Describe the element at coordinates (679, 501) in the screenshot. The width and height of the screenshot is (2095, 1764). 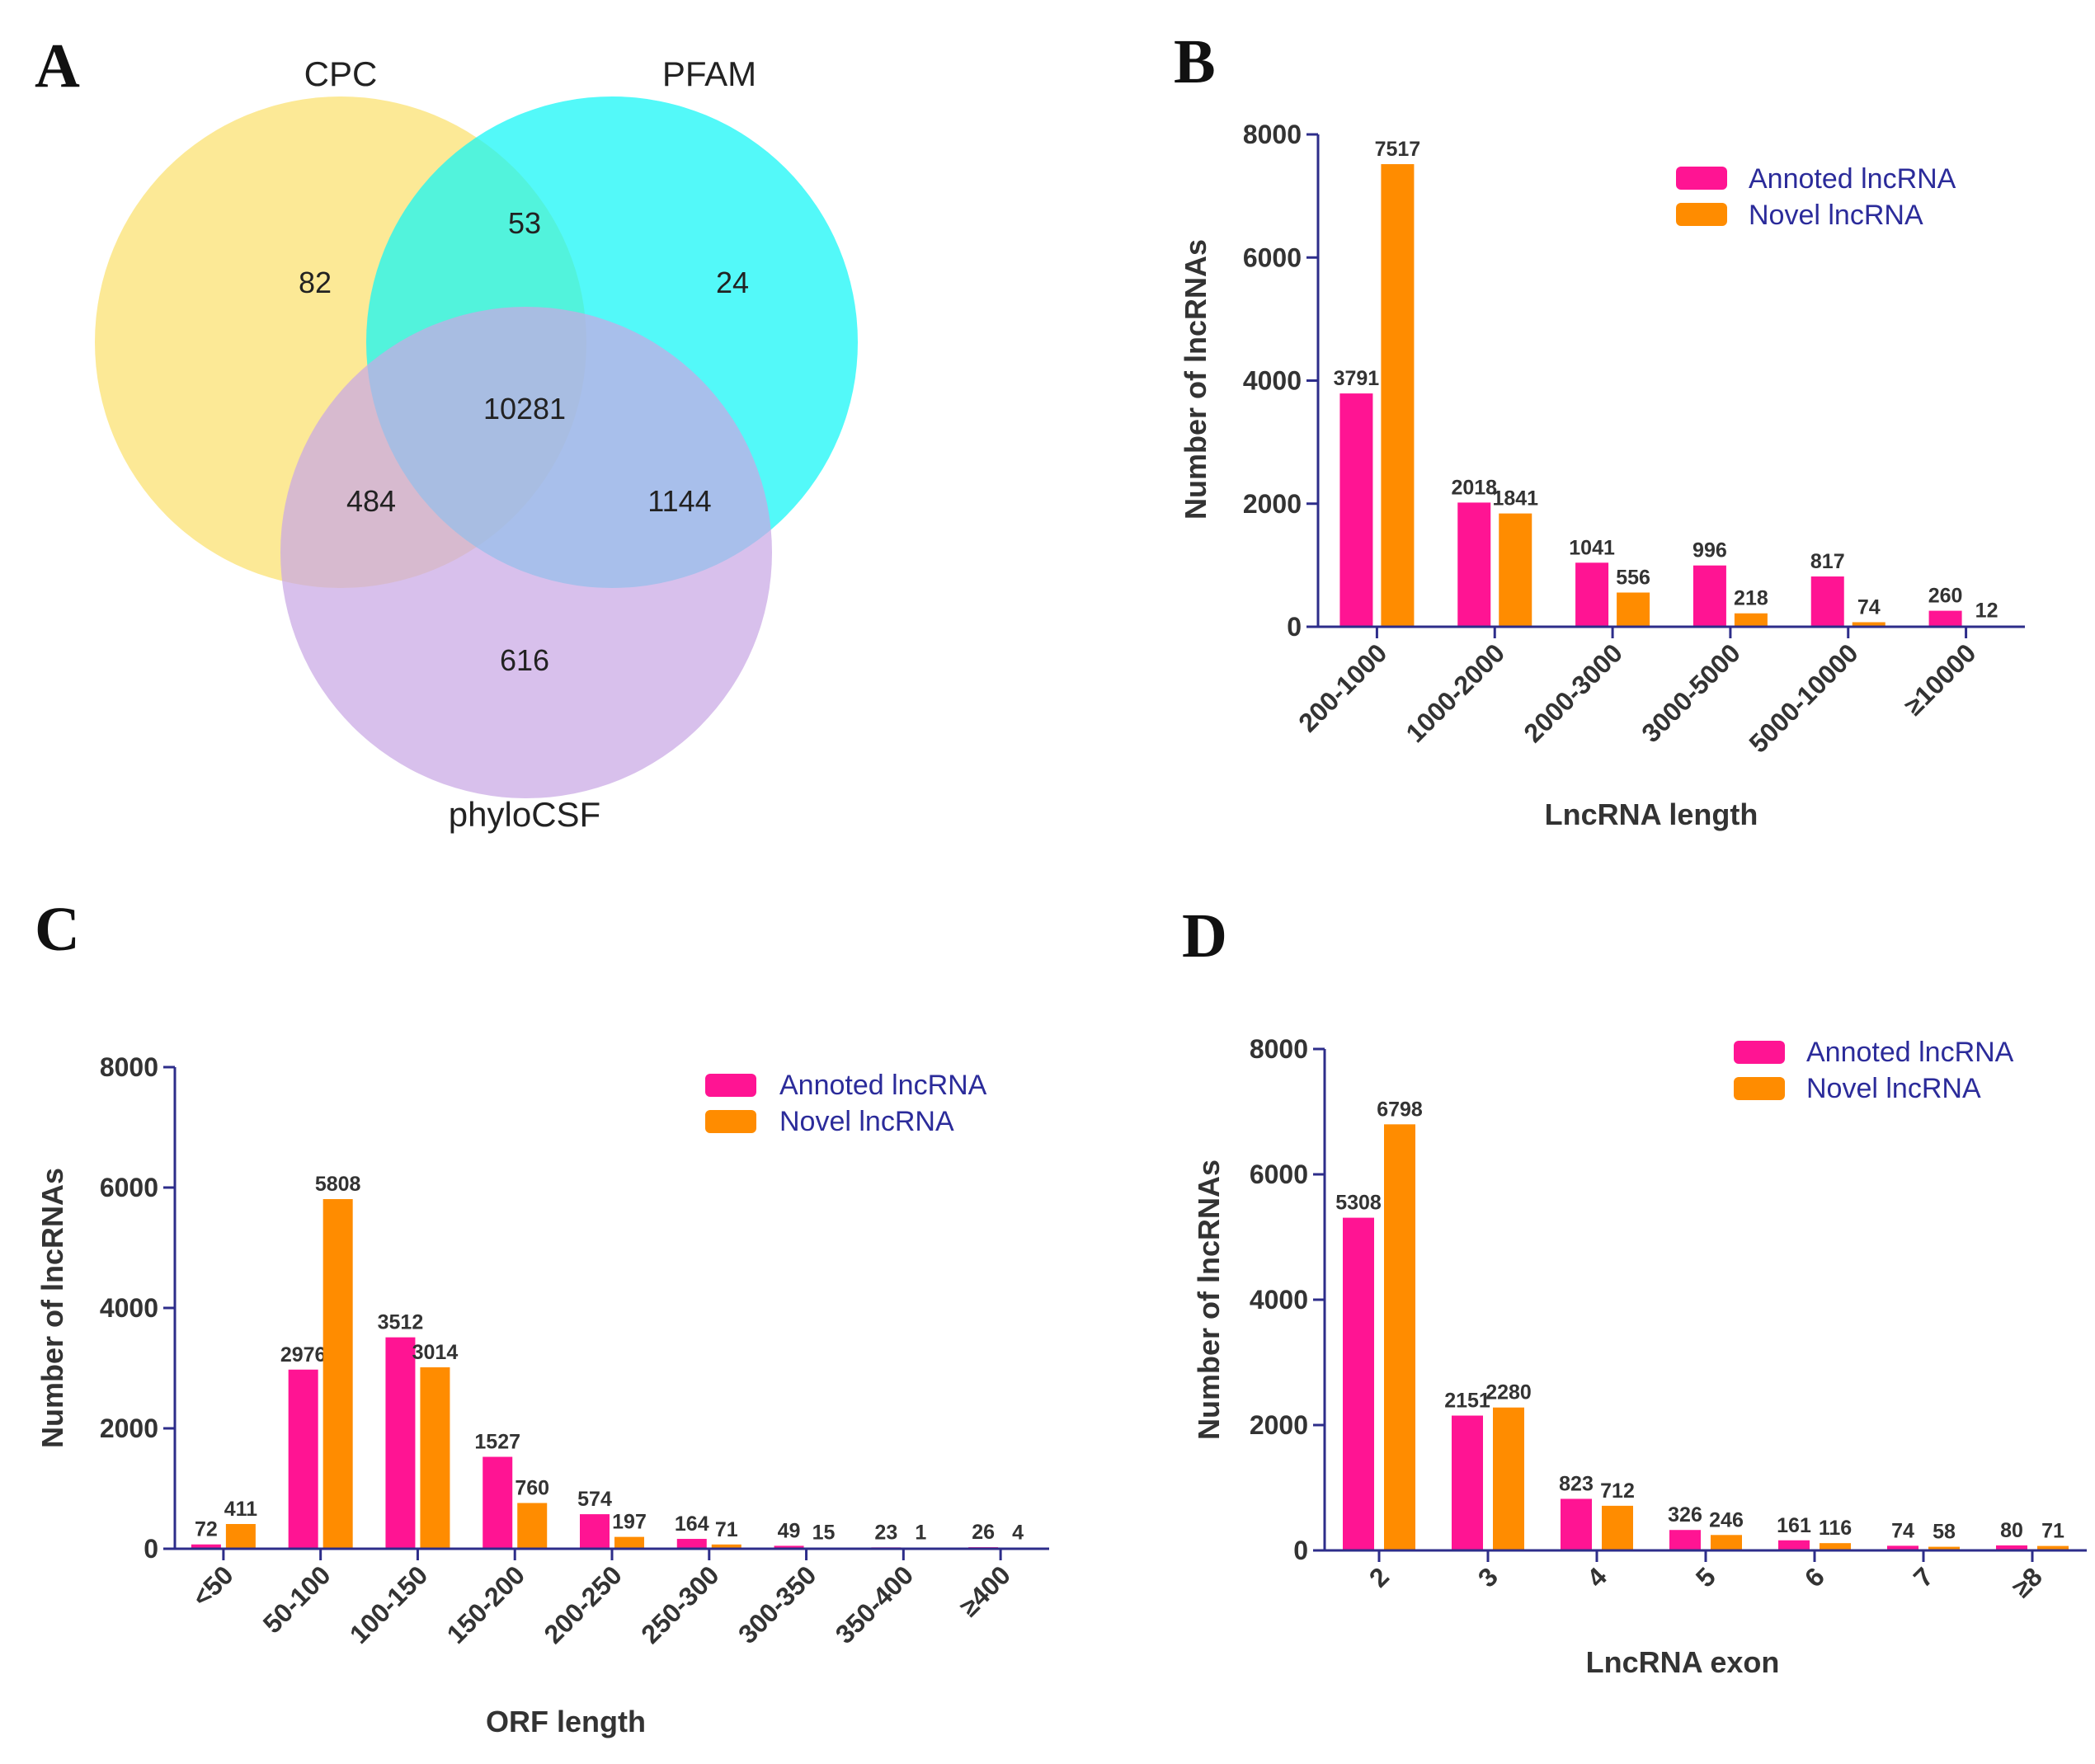
I see `venn-count-pfam-phylocsf: 1144` at that location.